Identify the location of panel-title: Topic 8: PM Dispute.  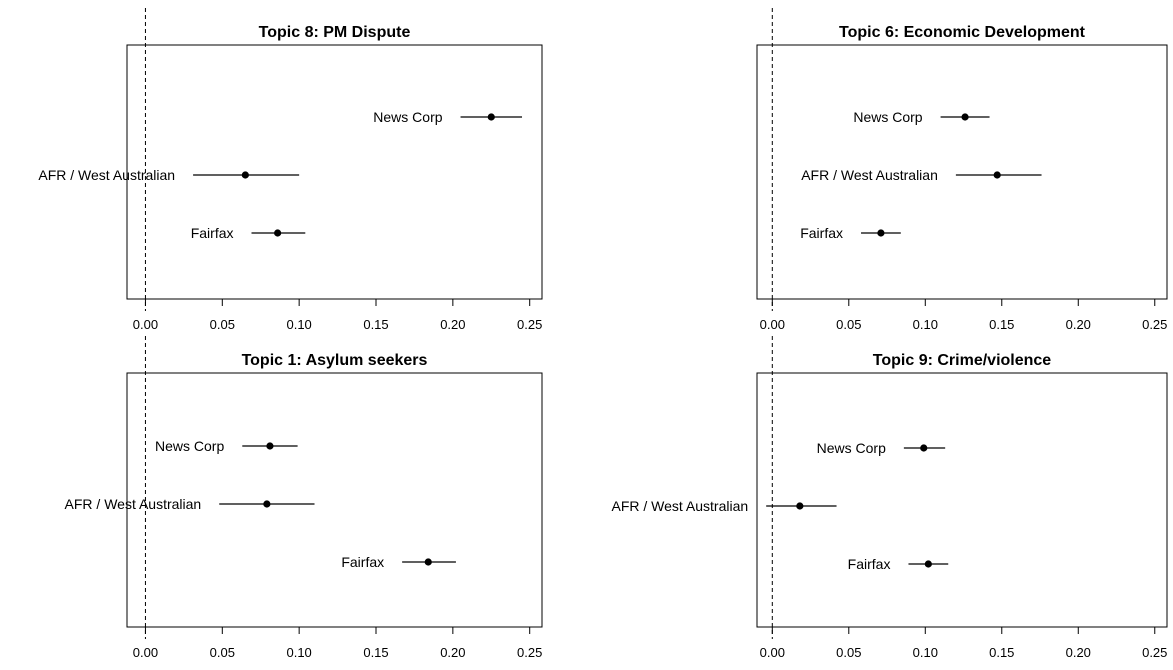
(335, 32).